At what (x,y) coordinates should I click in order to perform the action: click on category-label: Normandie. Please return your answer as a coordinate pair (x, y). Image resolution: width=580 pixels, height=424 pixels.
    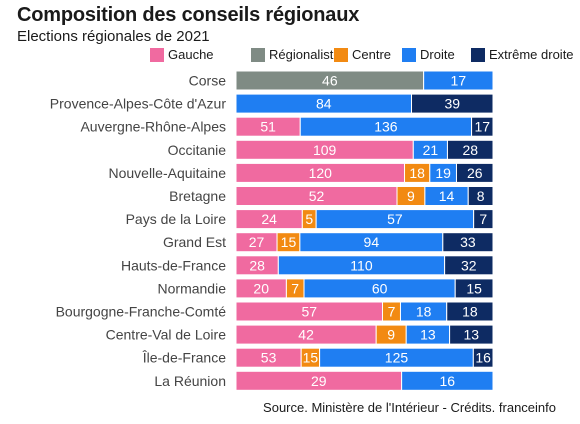
    Looking at the image, I should click on (192, 288).